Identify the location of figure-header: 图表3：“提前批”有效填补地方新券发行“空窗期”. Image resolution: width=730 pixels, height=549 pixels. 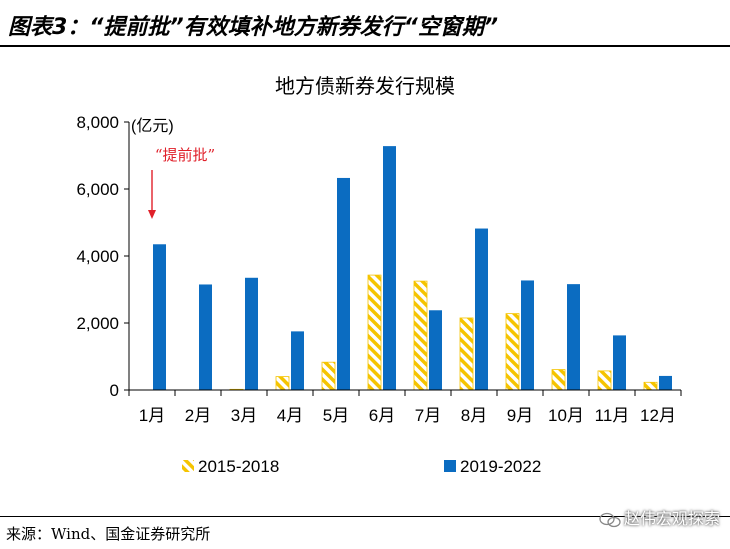
(365, 23).